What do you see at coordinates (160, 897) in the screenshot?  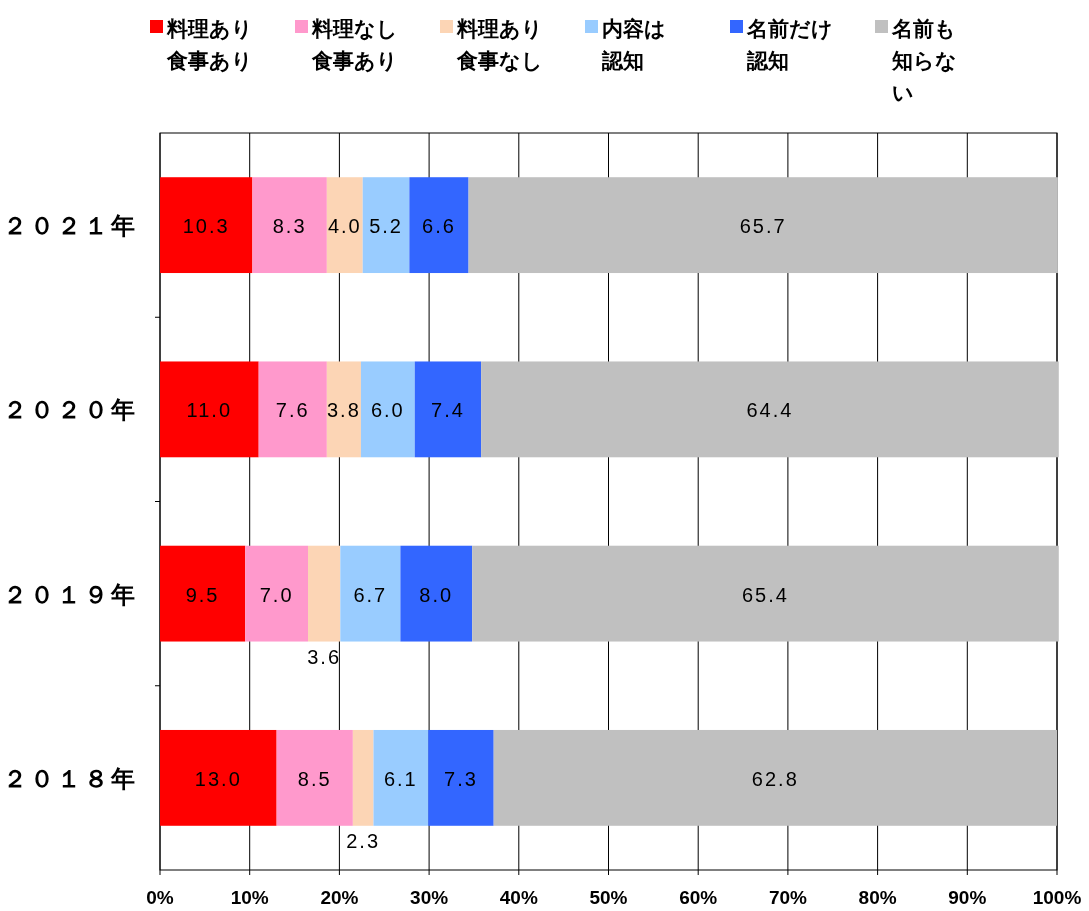 I see `x-tick-label: 0%` at bounding box center [160, 897].